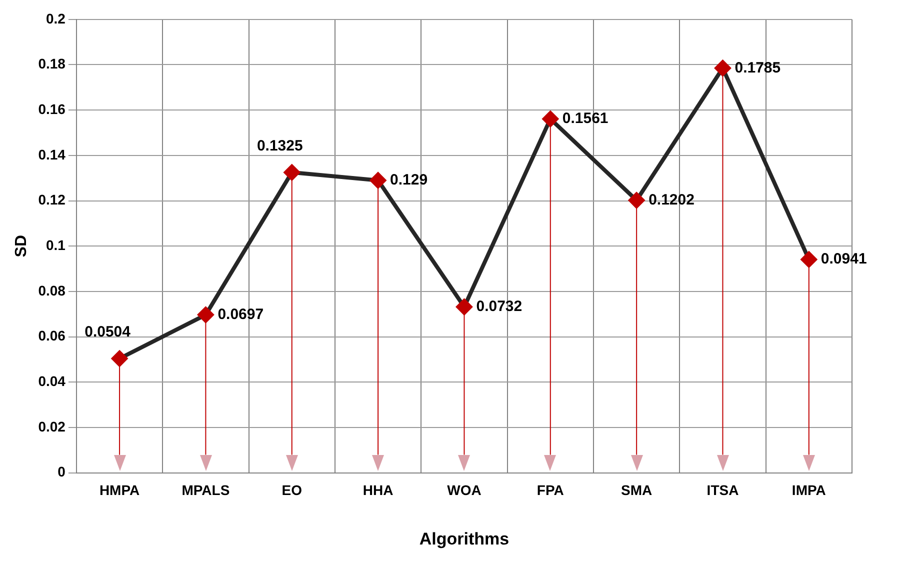  I want to click on data-label: 0.0941, so click(843, 259).